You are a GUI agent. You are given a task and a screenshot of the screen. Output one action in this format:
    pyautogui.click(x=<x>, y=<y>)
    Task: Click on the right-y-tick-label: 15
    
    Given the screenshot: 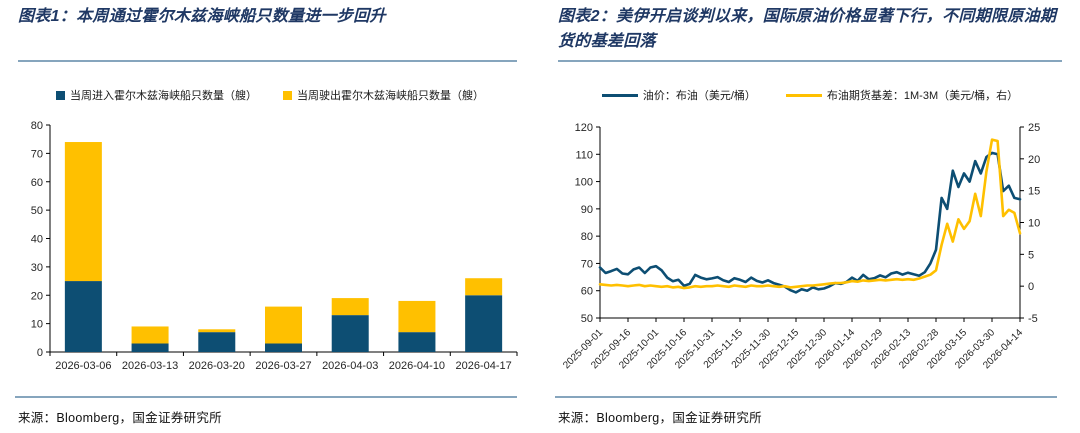 What is the action you would take?
    pyautogui.click(x=1034, y=192)
    